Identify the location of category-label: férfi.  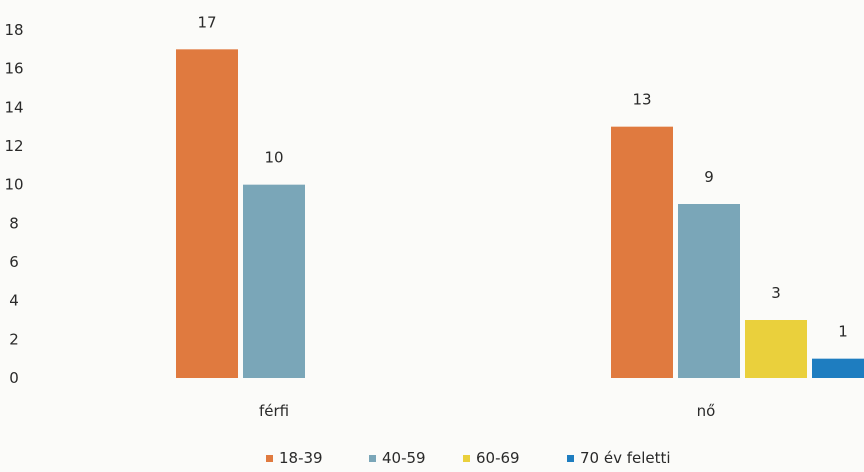
(274, 411).